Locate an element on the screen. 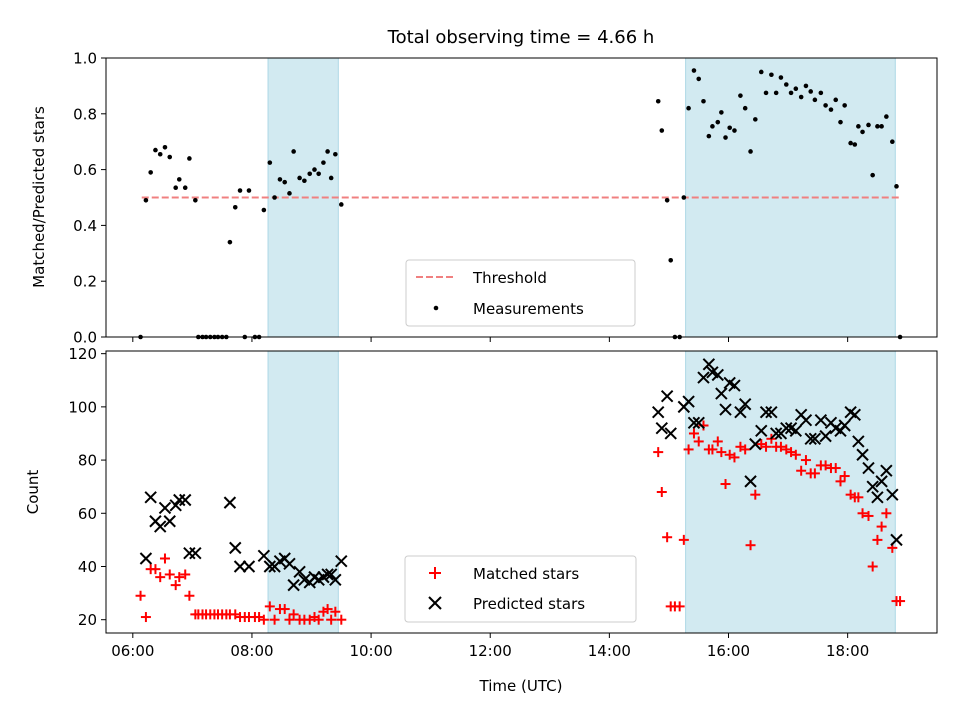 This screenshot has height=720, width=960. legend-matched-swatch is located at coordinates (435, 573).